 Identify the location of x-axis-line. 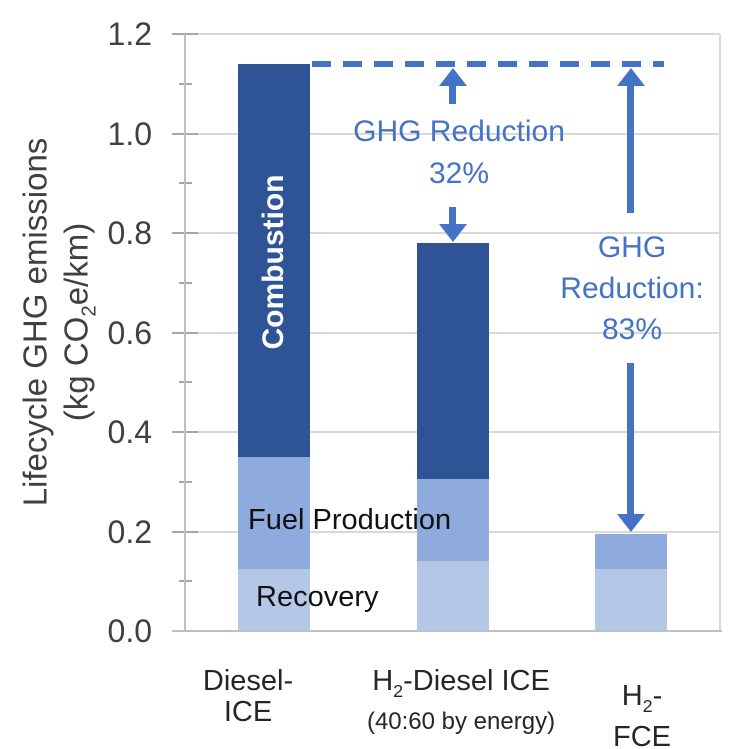
(447, 631).